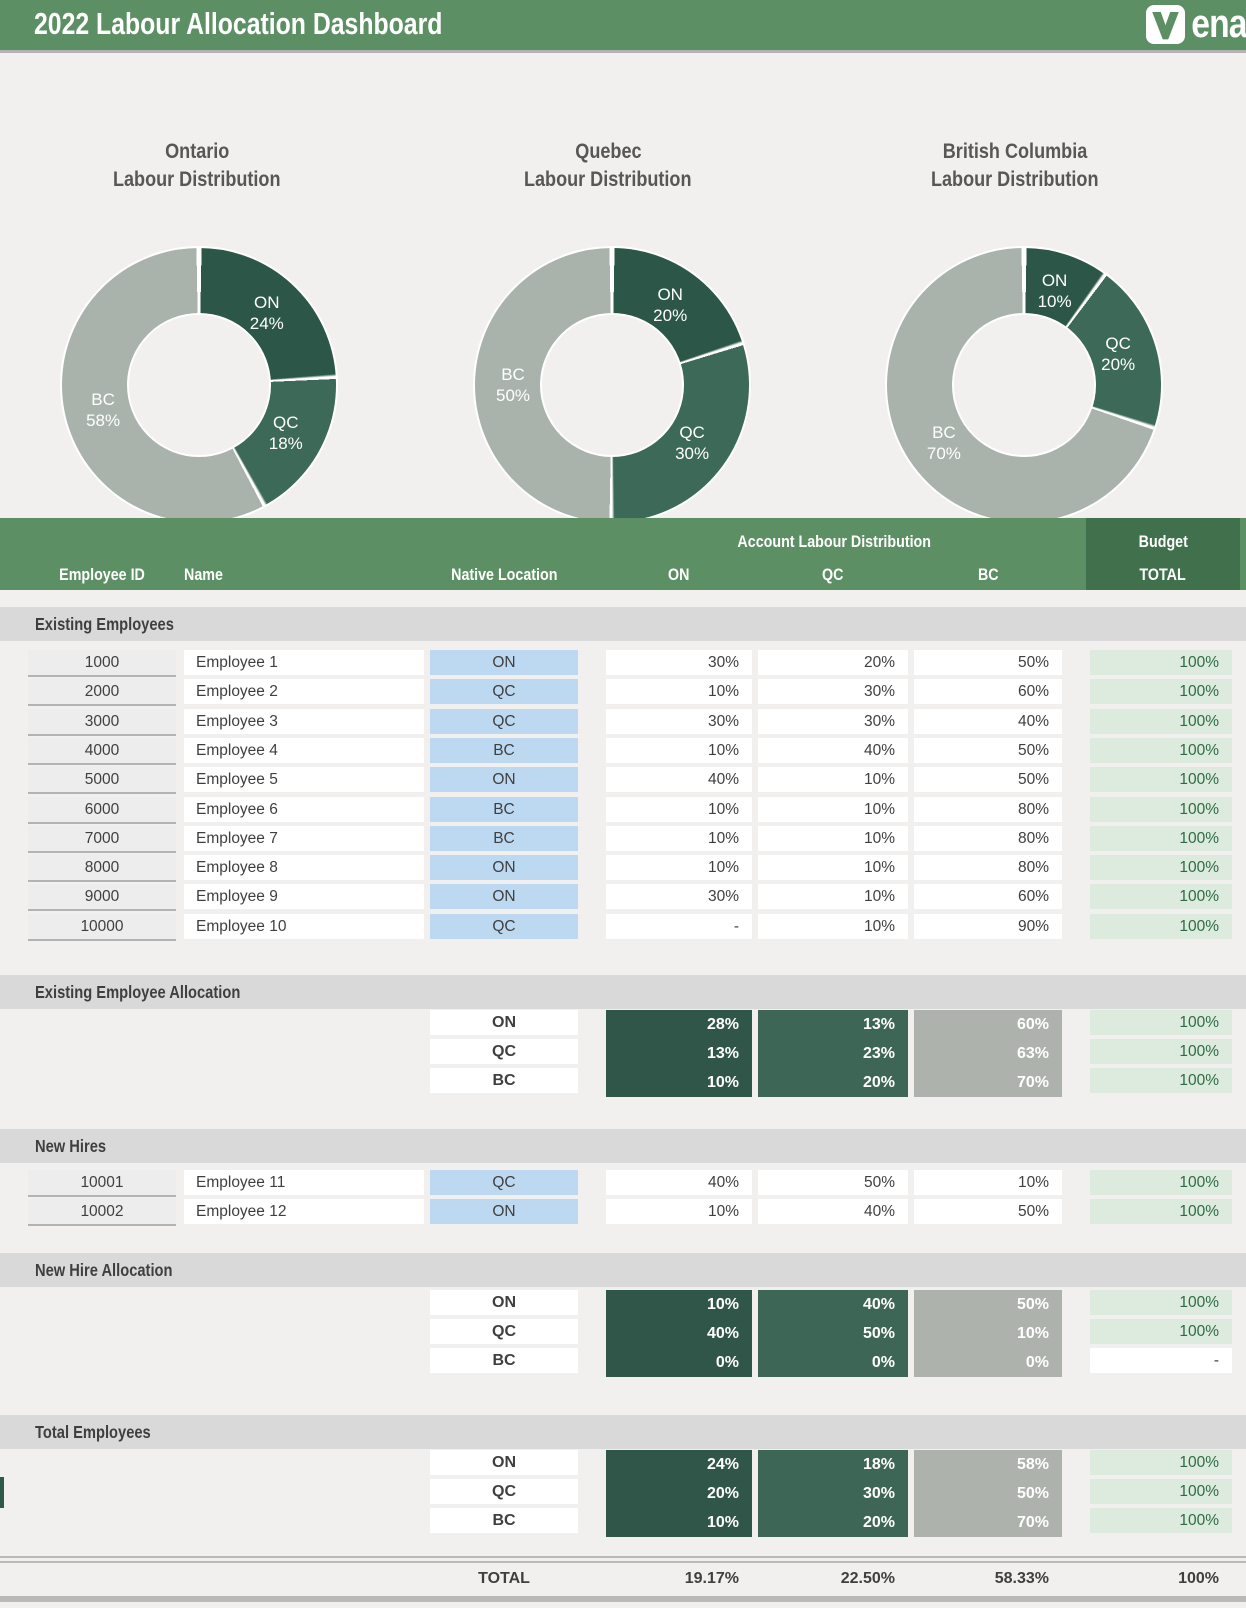  I want to click on employee-id-cell: 10000, so click(102, 927).